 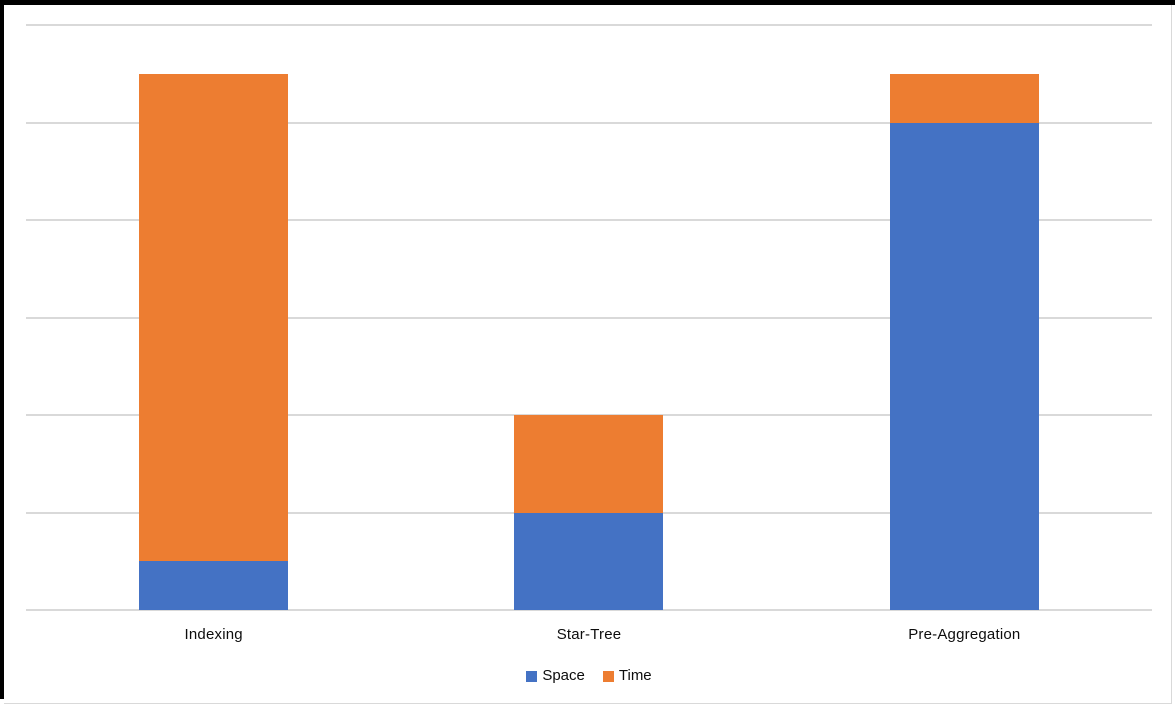 I want to click on category-label: Star-Tree, so click(x=589, y=634).